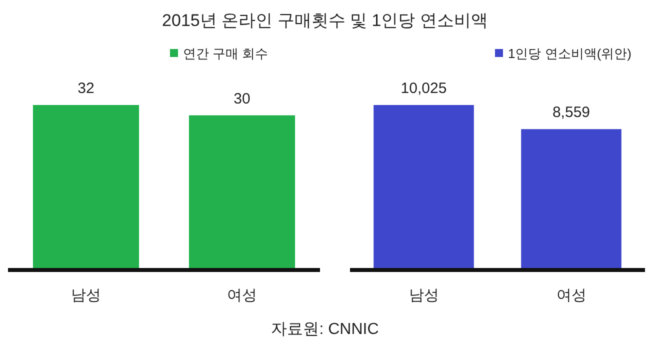 This screenshot has height=344, width=650. What do you see at coordinates (571, 113) in the screenshot?
I see `data-label: 8,559` at bounding box center [571, 113].